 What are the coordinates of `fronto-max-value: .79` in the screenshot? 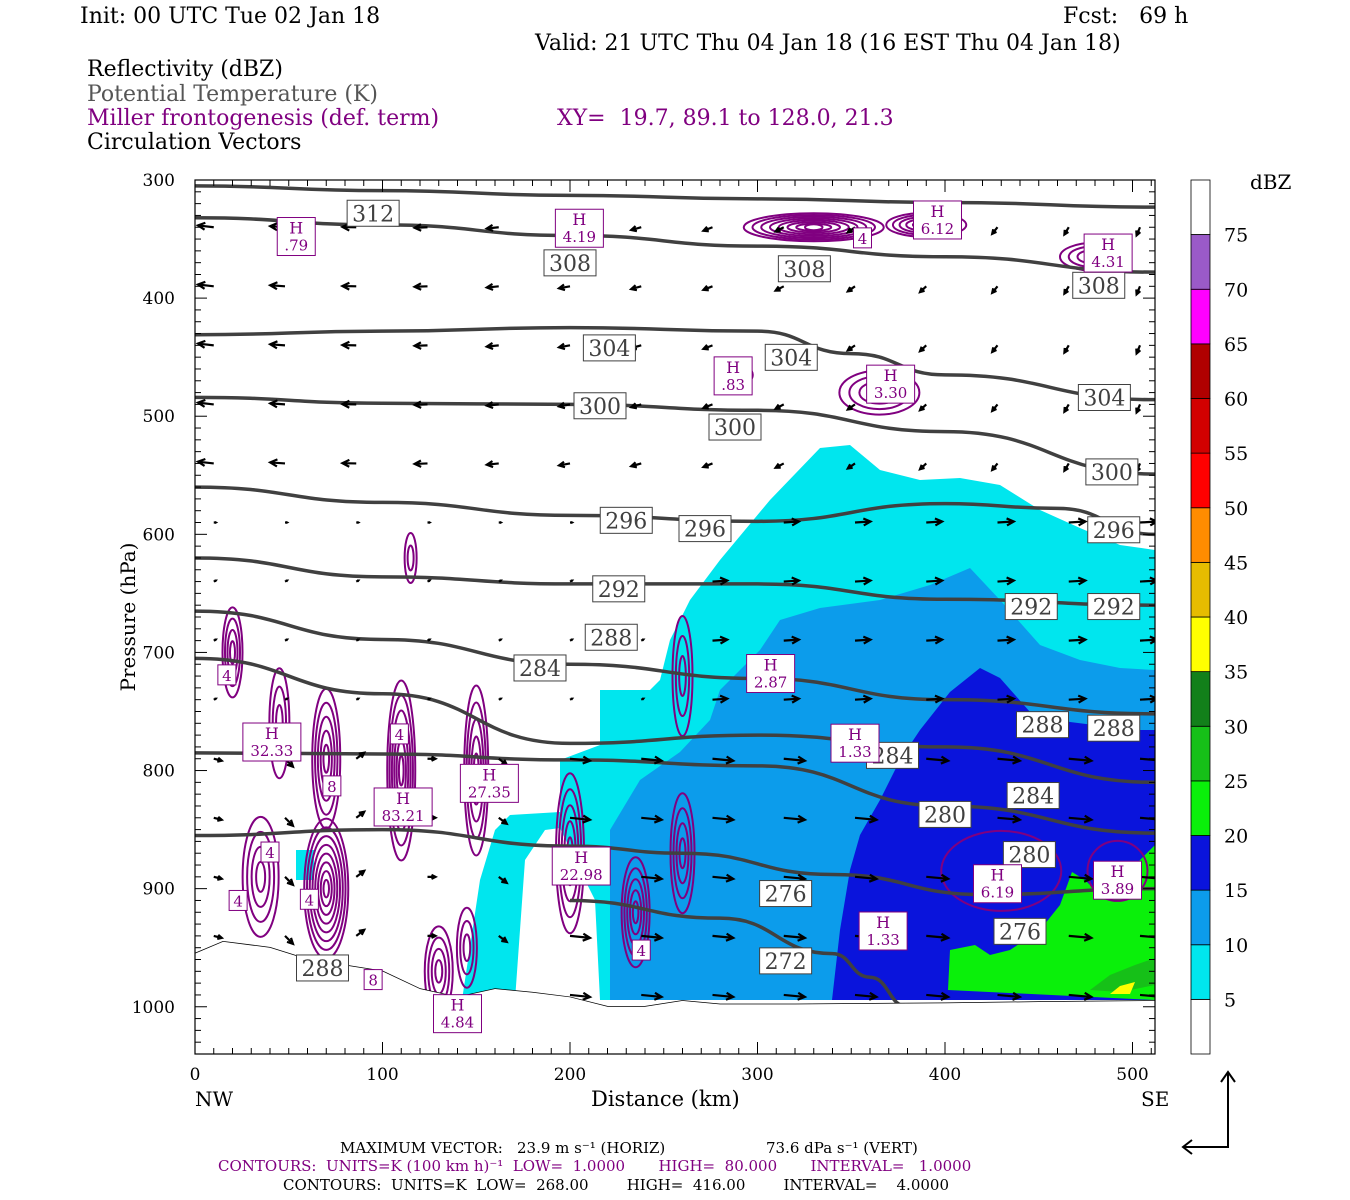 It's located at (296, 246).